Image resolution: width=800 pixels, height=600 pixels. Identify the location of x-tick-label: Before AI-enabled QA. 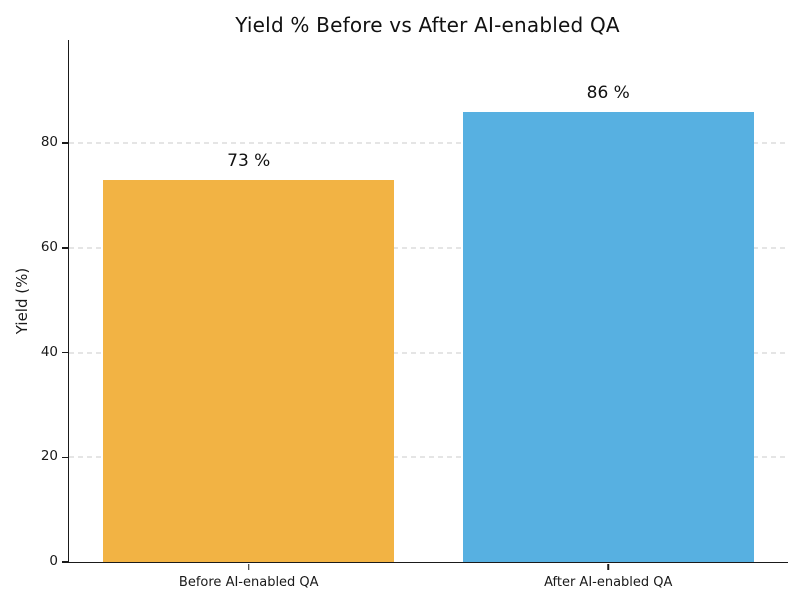
(248, 582).